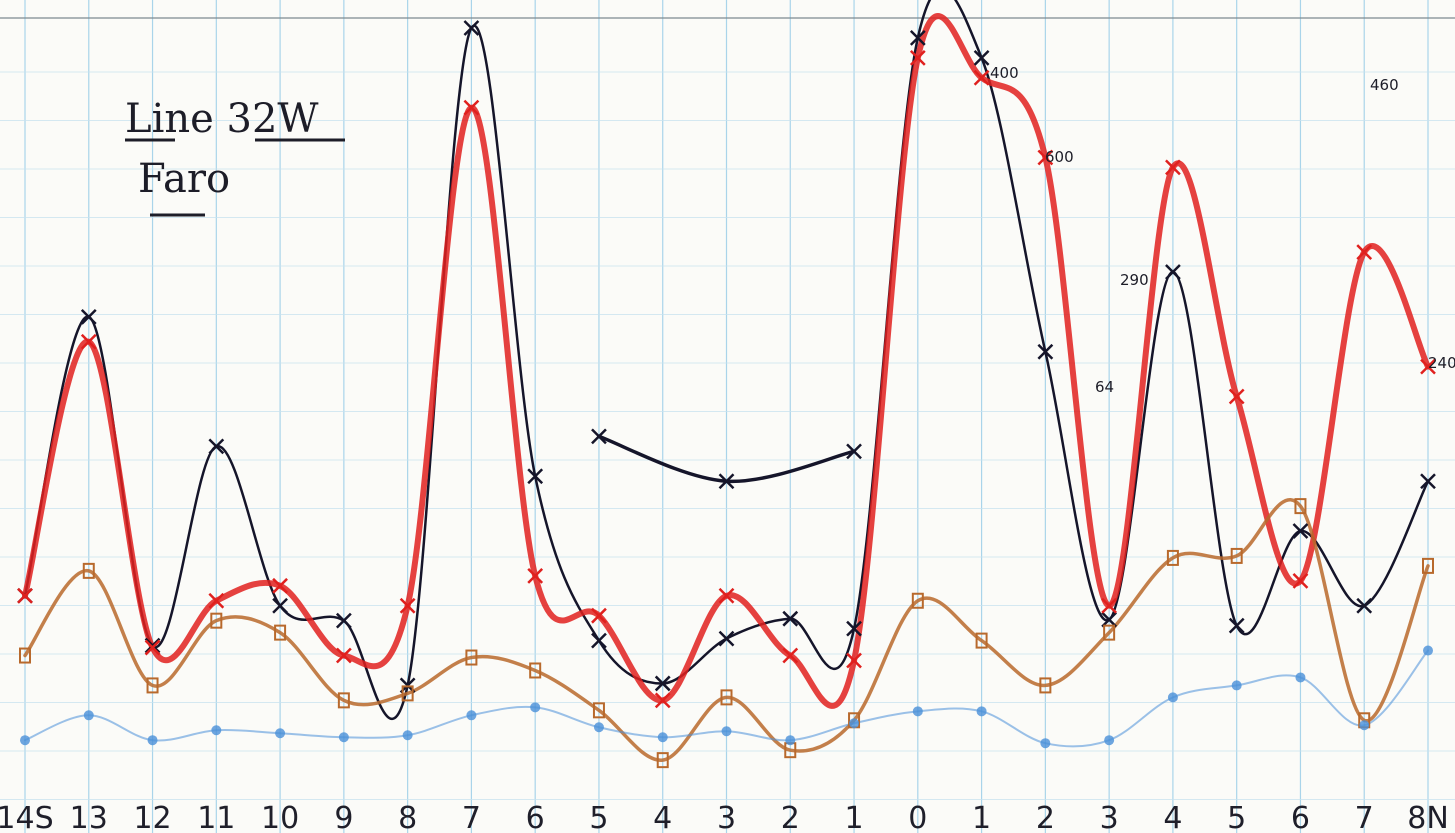 The height and width of the screenshot is (833, 1455). What do you see at coordinates (917, 817) in the screenshot?
I see `x-tick-label: 0` at bounding box center [917, 817].